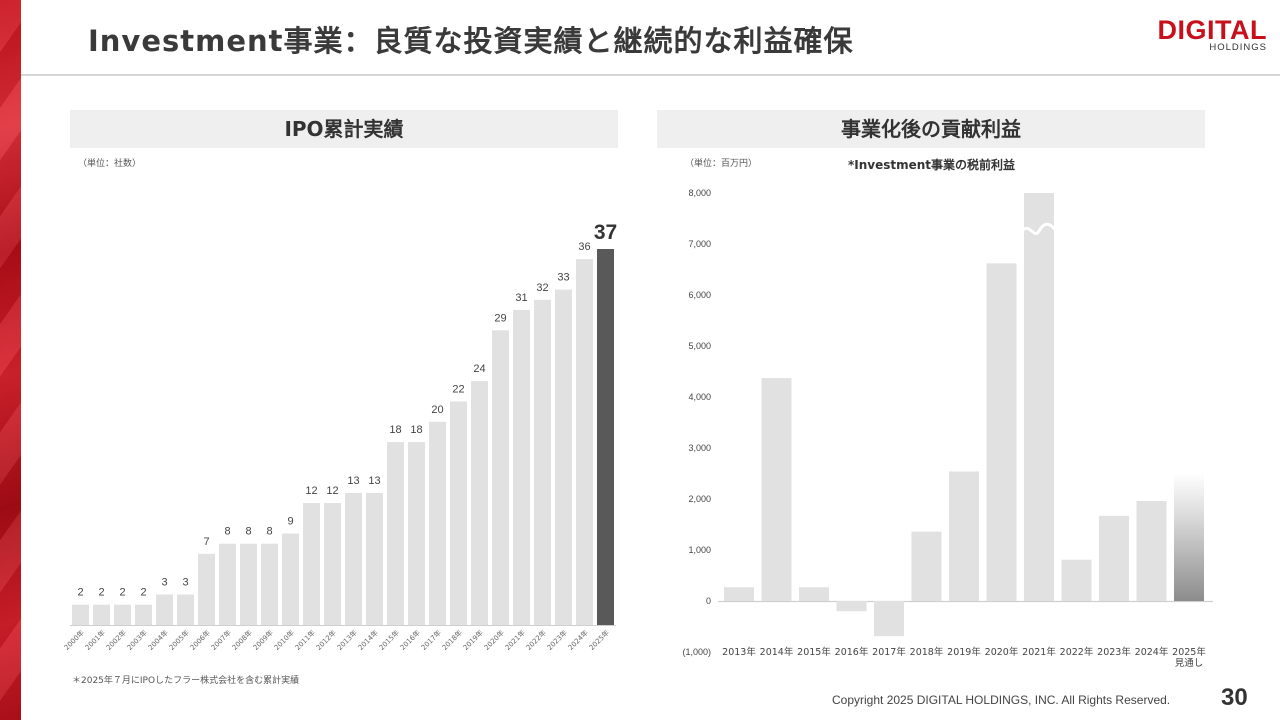  I want to click on right-chart-subtitle: *Investment事業の税前利益, so click(932, 165).